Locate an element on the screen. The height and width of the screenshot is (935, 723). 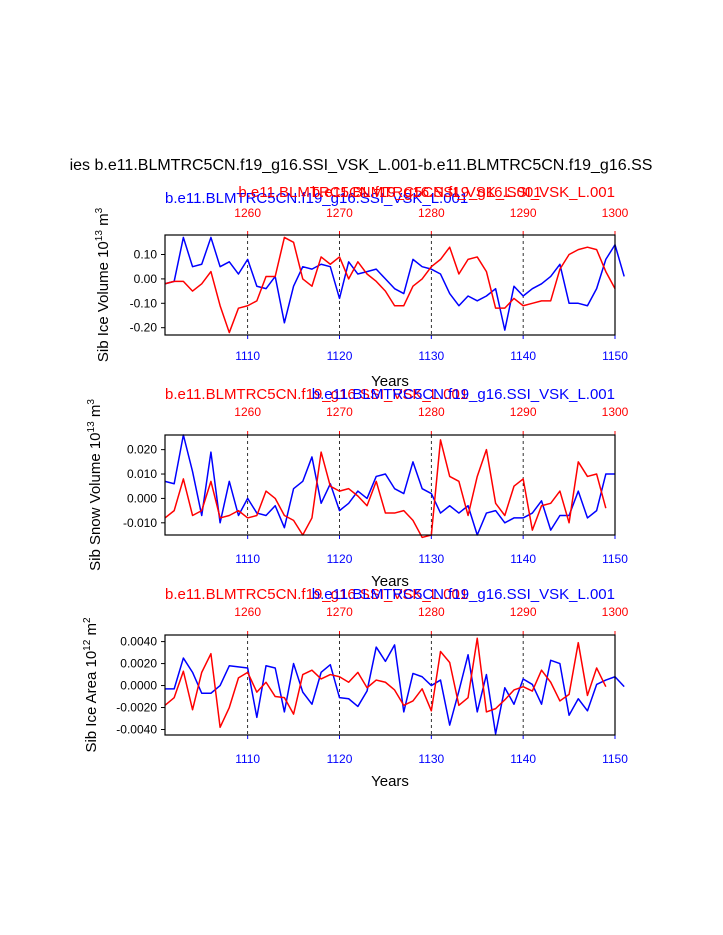
y-tick-label-3: 0.020 is located at coordinates (142, 450).